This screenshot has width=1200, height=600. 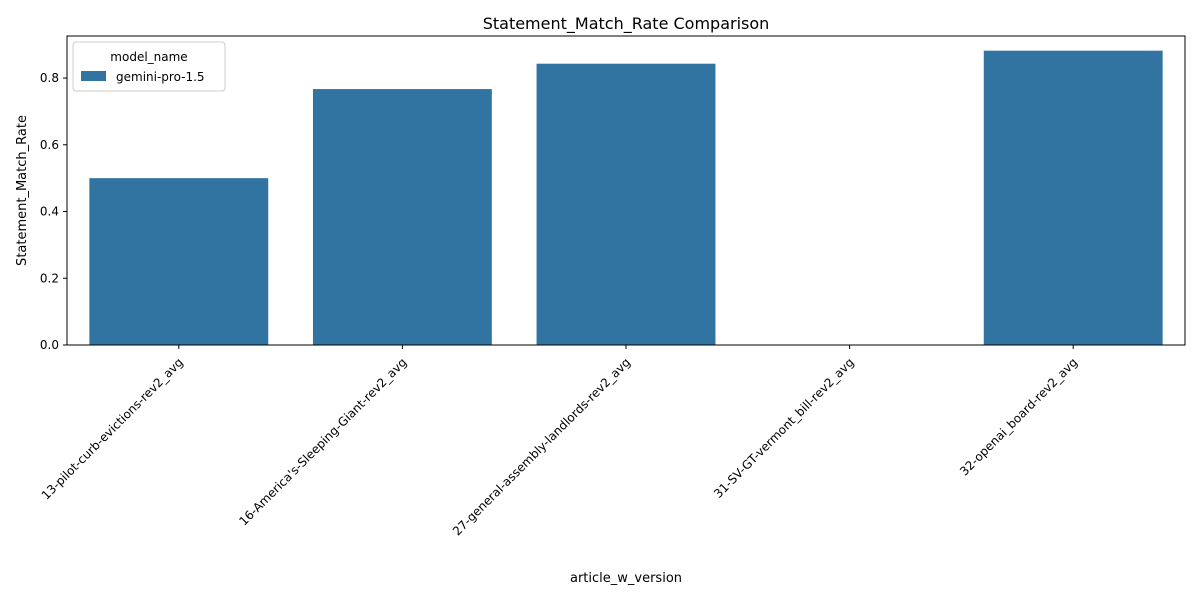 I want to click on x-tick-label-3: 27-general-assembly-landlords-rev2_avg, so click(x=541, y=446).